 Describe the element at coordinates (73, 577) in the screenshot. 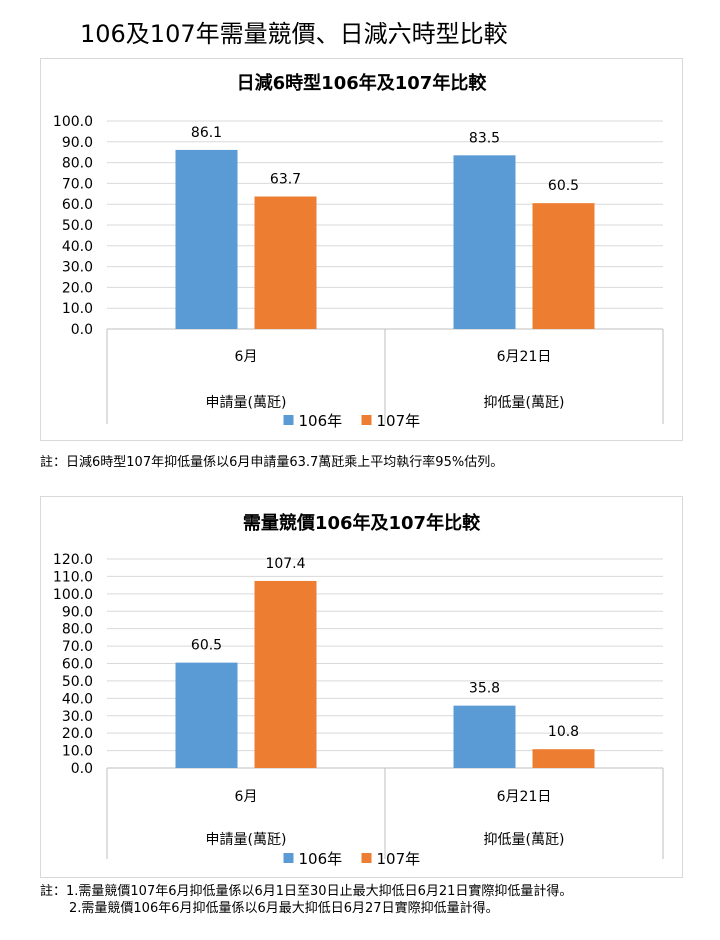

I see `y-tick-label: 110.0` at that location.